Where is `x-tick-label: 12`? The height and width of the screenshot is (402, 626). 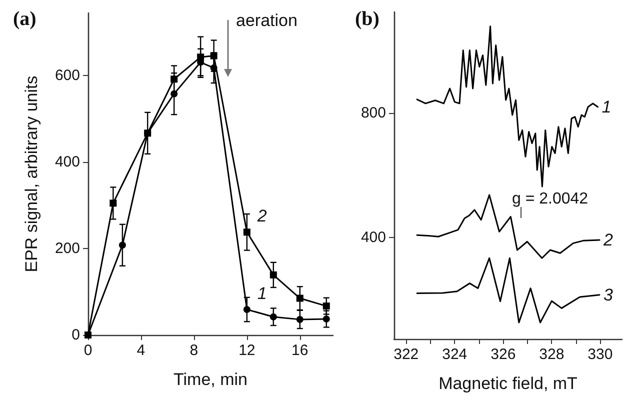 x-tick-label: 12 is located at coordinates (247, 350).